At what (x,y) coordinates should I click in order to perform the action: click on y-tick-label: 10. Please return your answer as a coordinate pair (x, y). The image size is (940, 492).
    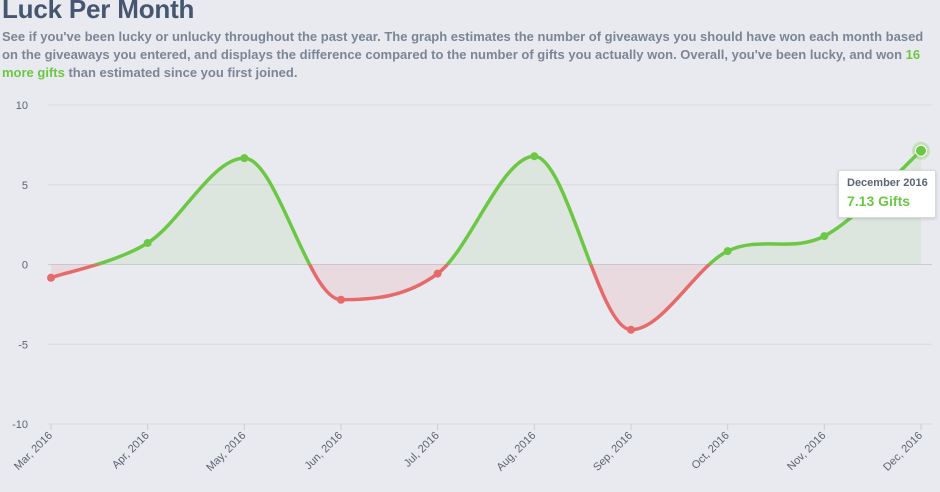
    Looking at the image, I should click on (22, 106).